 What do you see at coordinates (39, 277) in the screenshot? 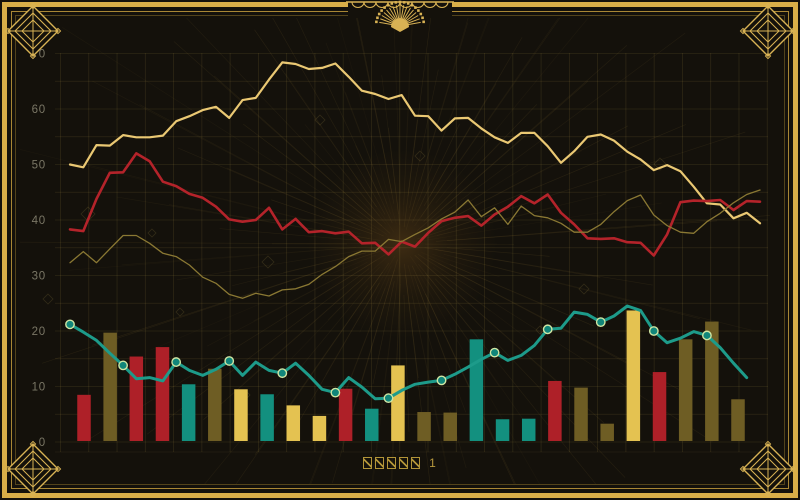
I see `y-axis-label: 30` at bounding box center [39, 277].